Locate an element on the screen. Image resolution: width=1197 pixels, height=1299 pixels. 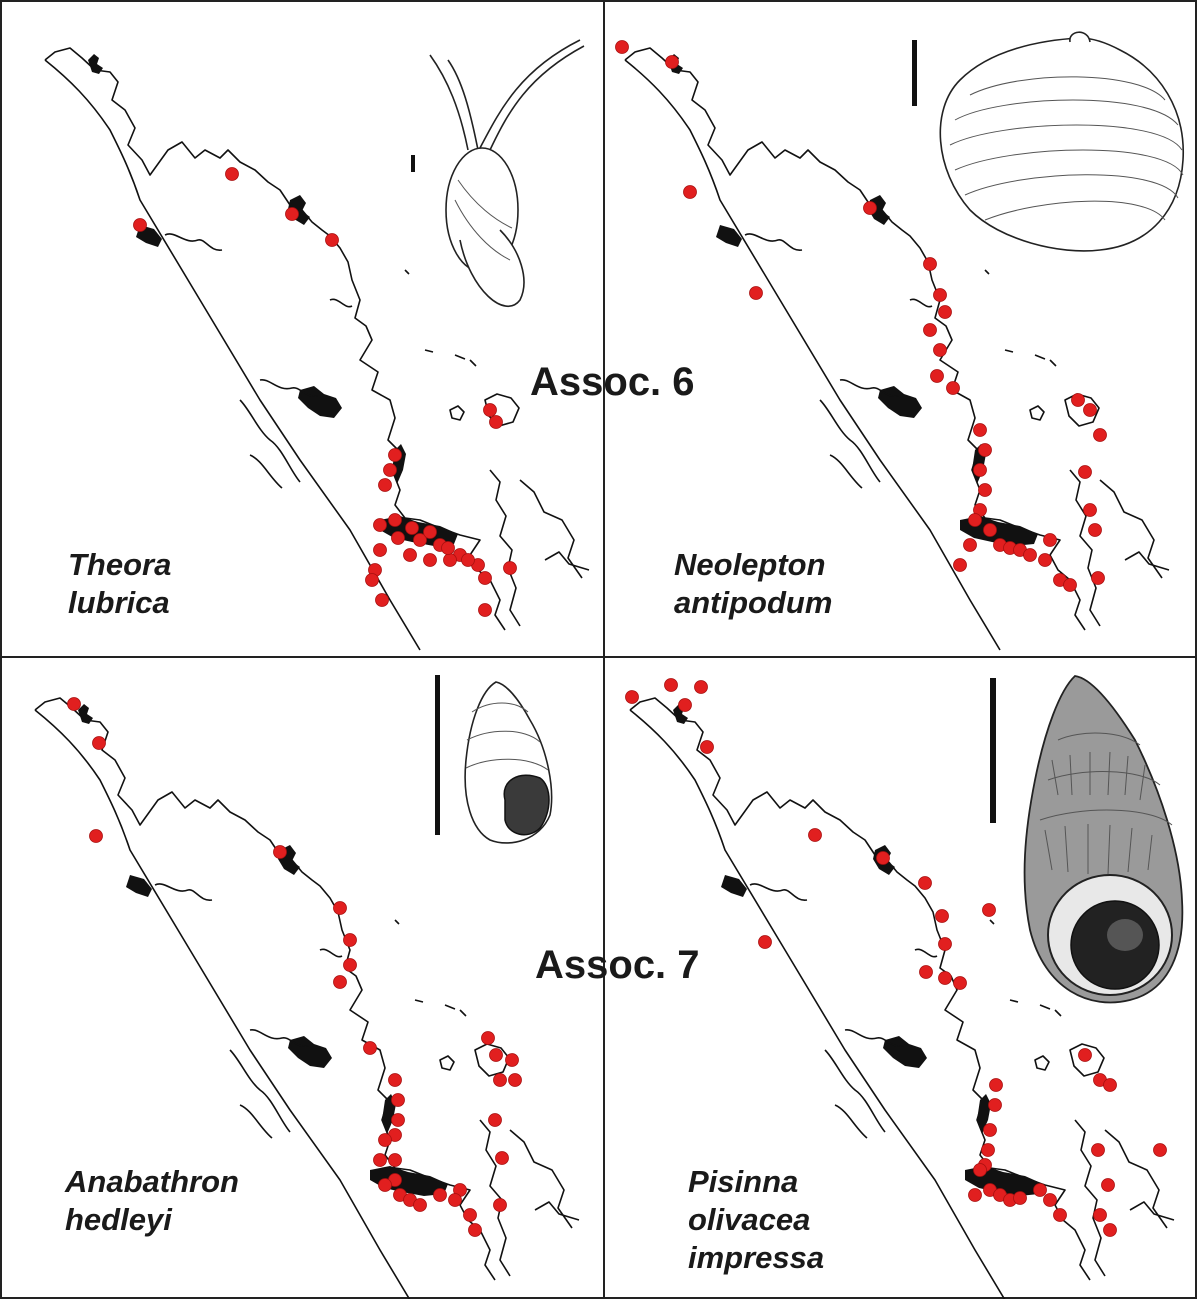
species-label-anabathron-line1: Anabathron is located at coordinates (151, 1181).